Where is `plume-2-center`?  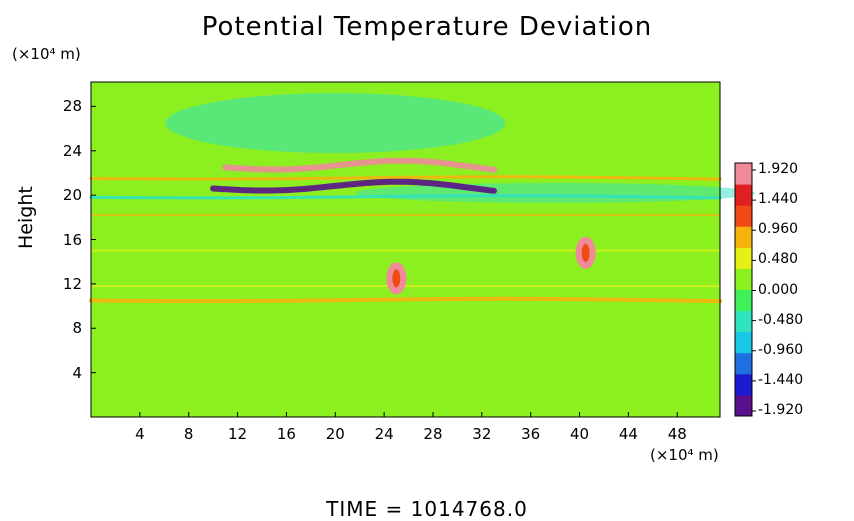
plume-2-center is located at coordinates (396, 278).